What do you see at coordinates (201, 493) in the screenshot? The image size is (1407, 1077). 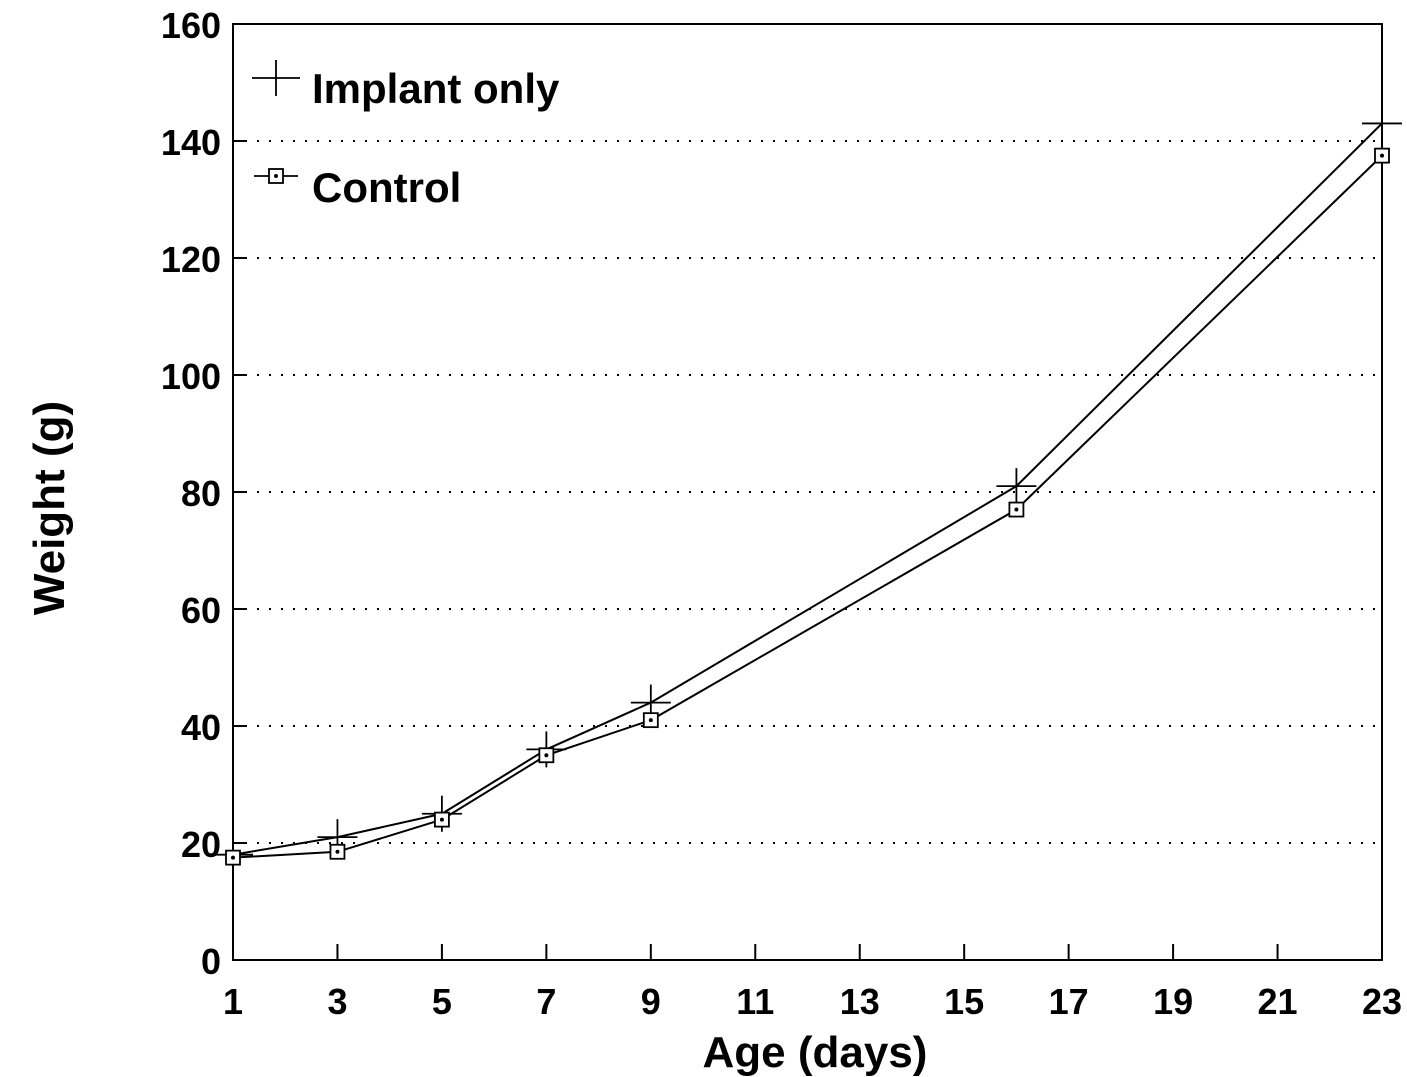 I see `y-tick-label-80: 80` at bounding box center [201, 493].